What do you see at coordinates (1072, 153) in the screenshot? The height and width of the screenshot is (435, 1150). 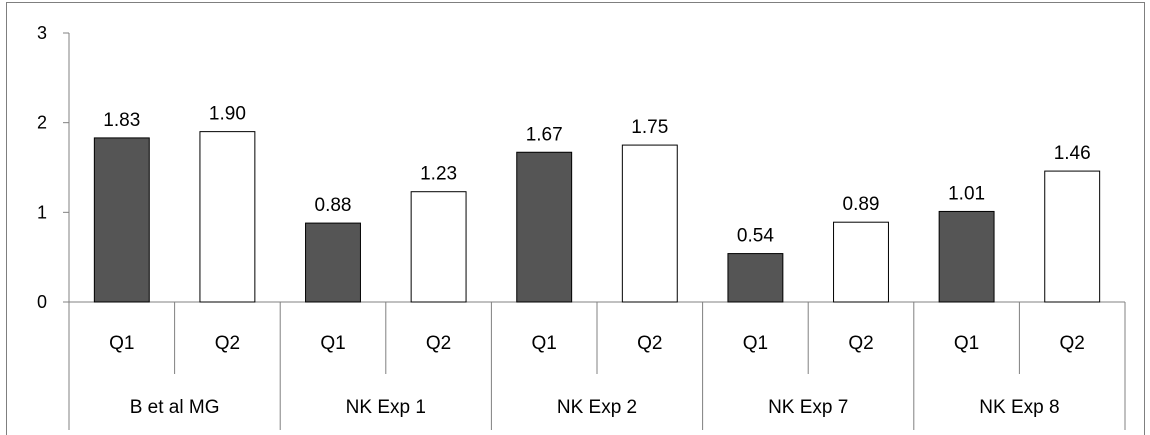 I see `data-label: 1.46` at bounding box center [1072, 153].